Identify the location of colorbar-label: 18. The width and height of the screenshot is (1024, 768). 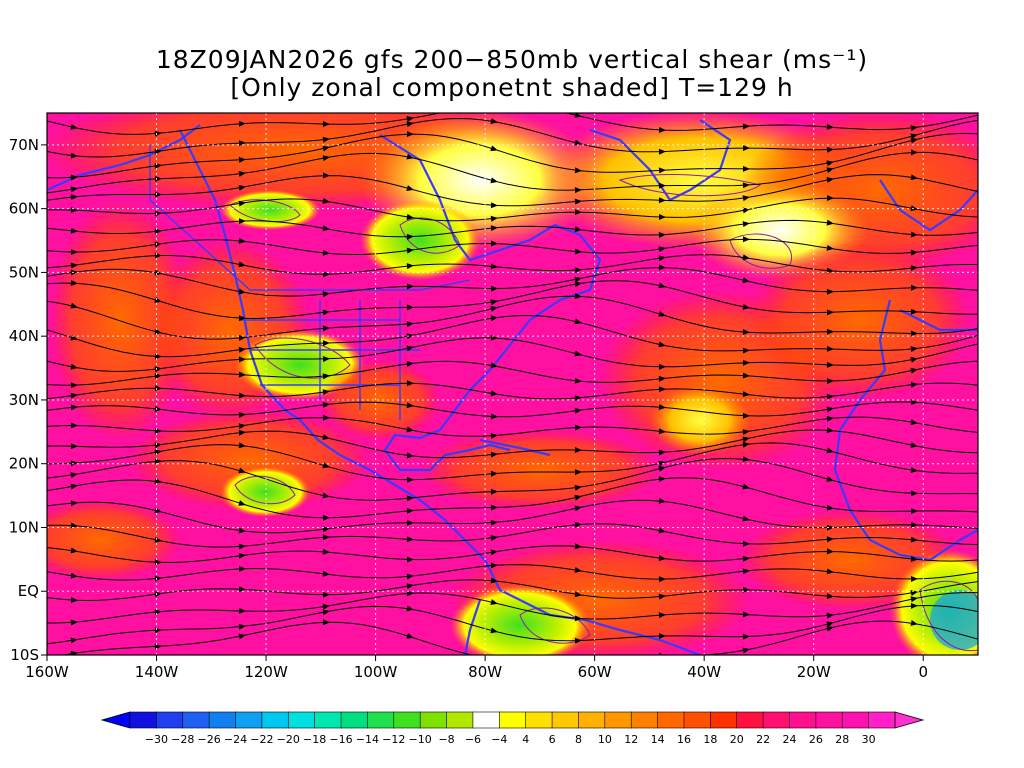
(710, 739).